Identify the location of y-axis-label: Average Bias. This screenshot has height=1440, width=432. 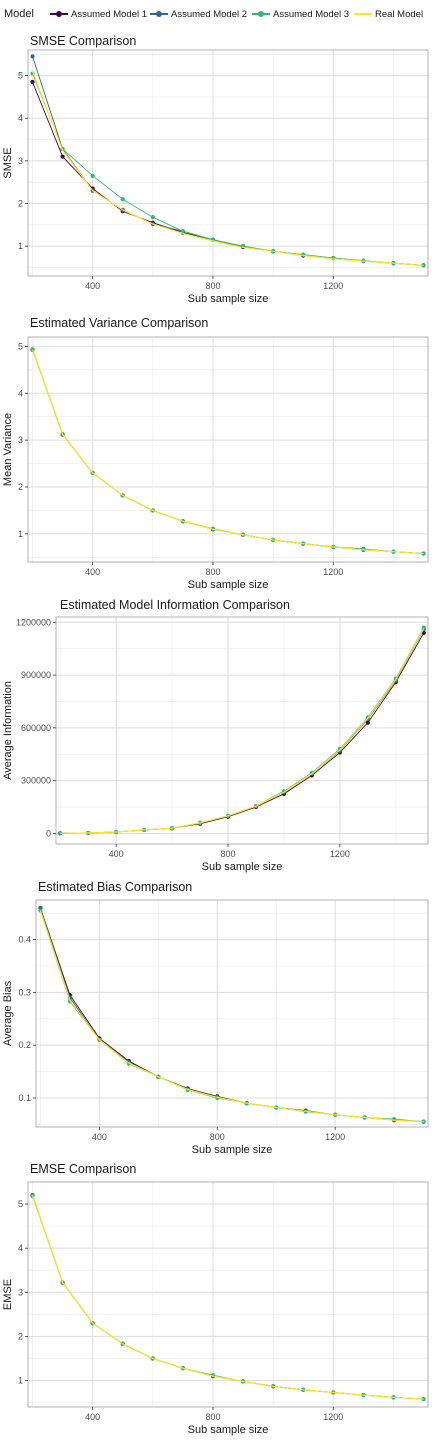
(8, 1013).